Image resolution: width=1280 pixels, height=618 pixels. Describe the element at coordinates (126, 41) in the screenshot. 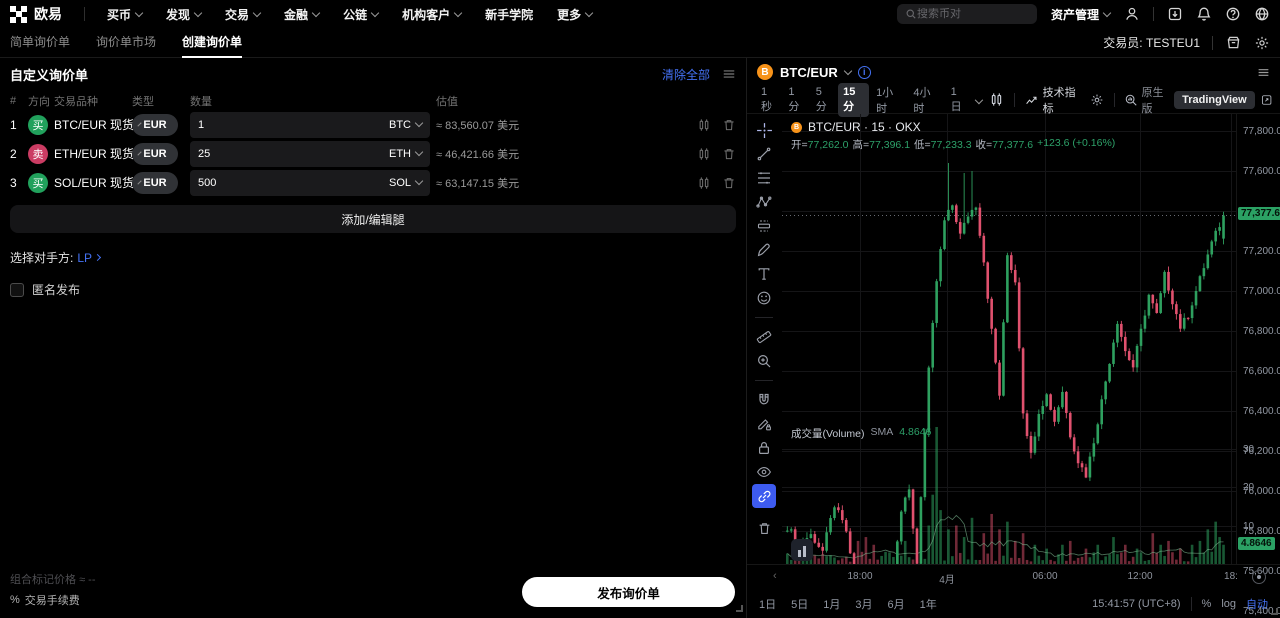

I see `tab-1: 询价单市场` at that location.